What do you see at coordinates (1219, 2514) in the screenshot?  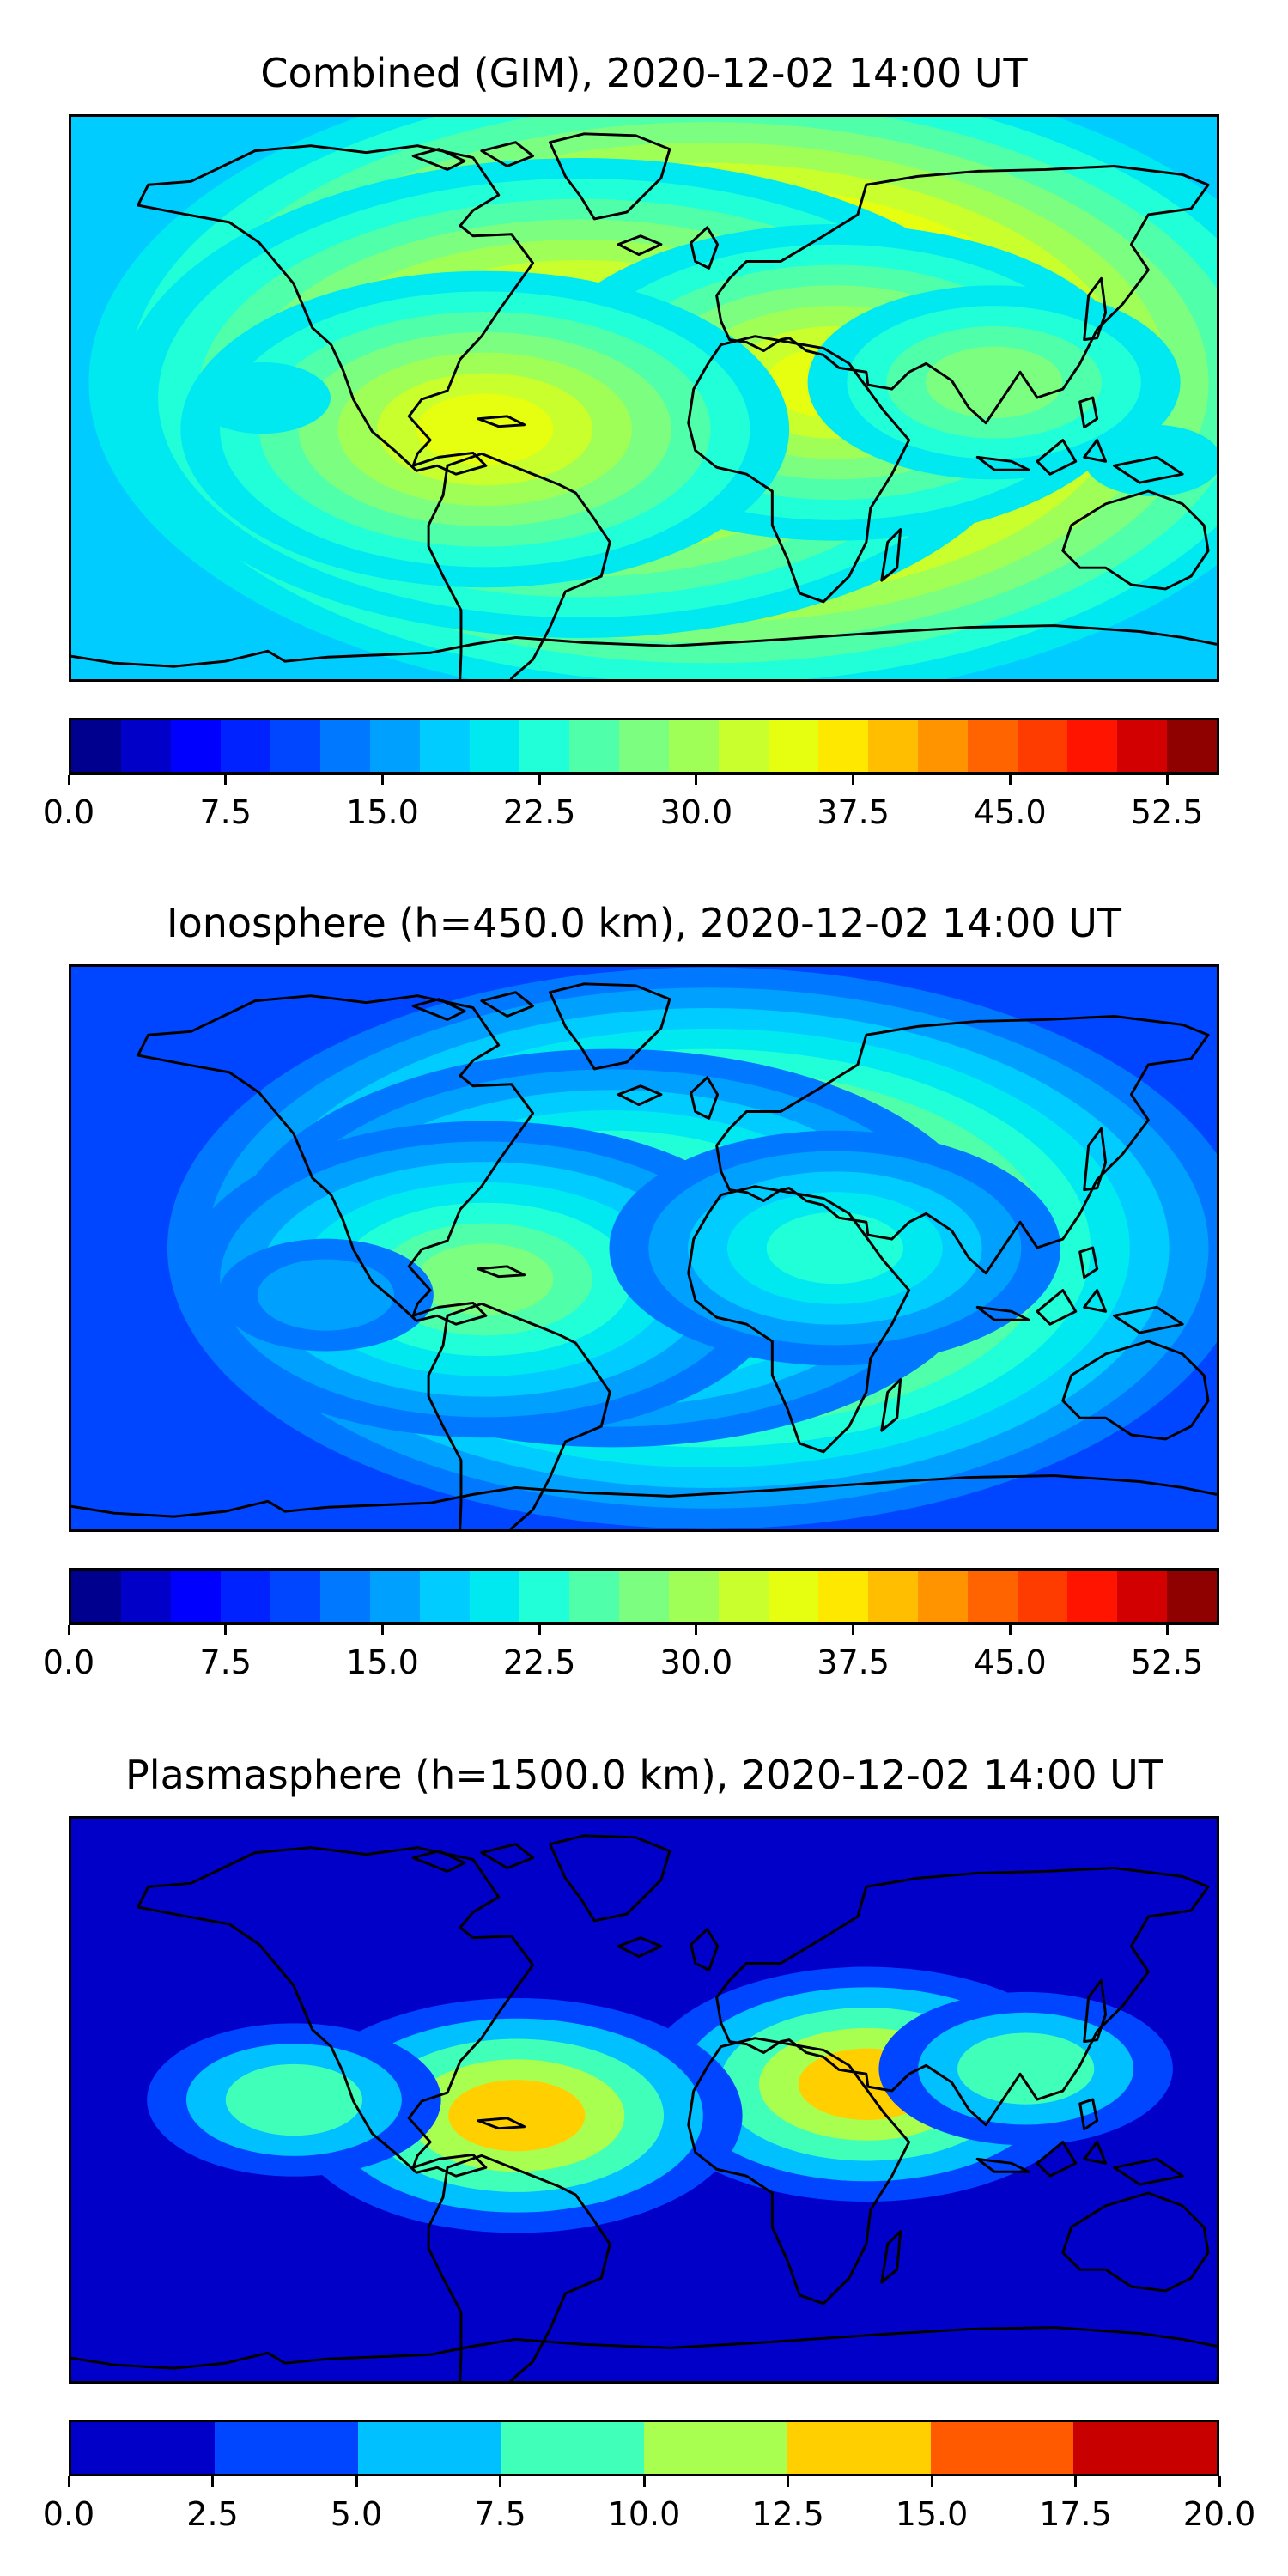 I see `tick-label: 20.0` at bounding box center [1219, 2514].